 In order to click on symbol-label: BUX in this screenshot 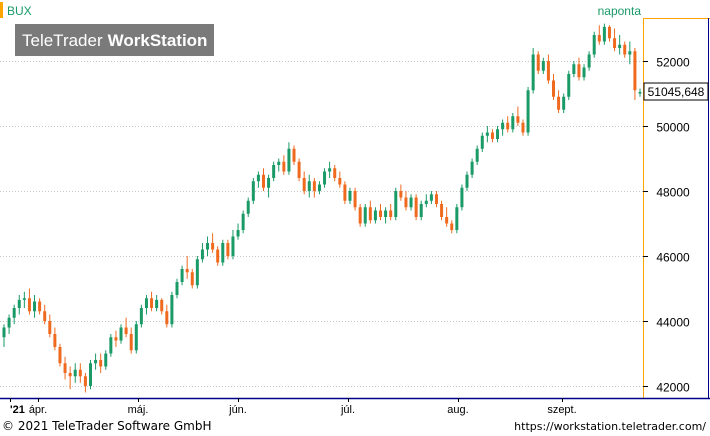, I will do `click(19, 11)`.